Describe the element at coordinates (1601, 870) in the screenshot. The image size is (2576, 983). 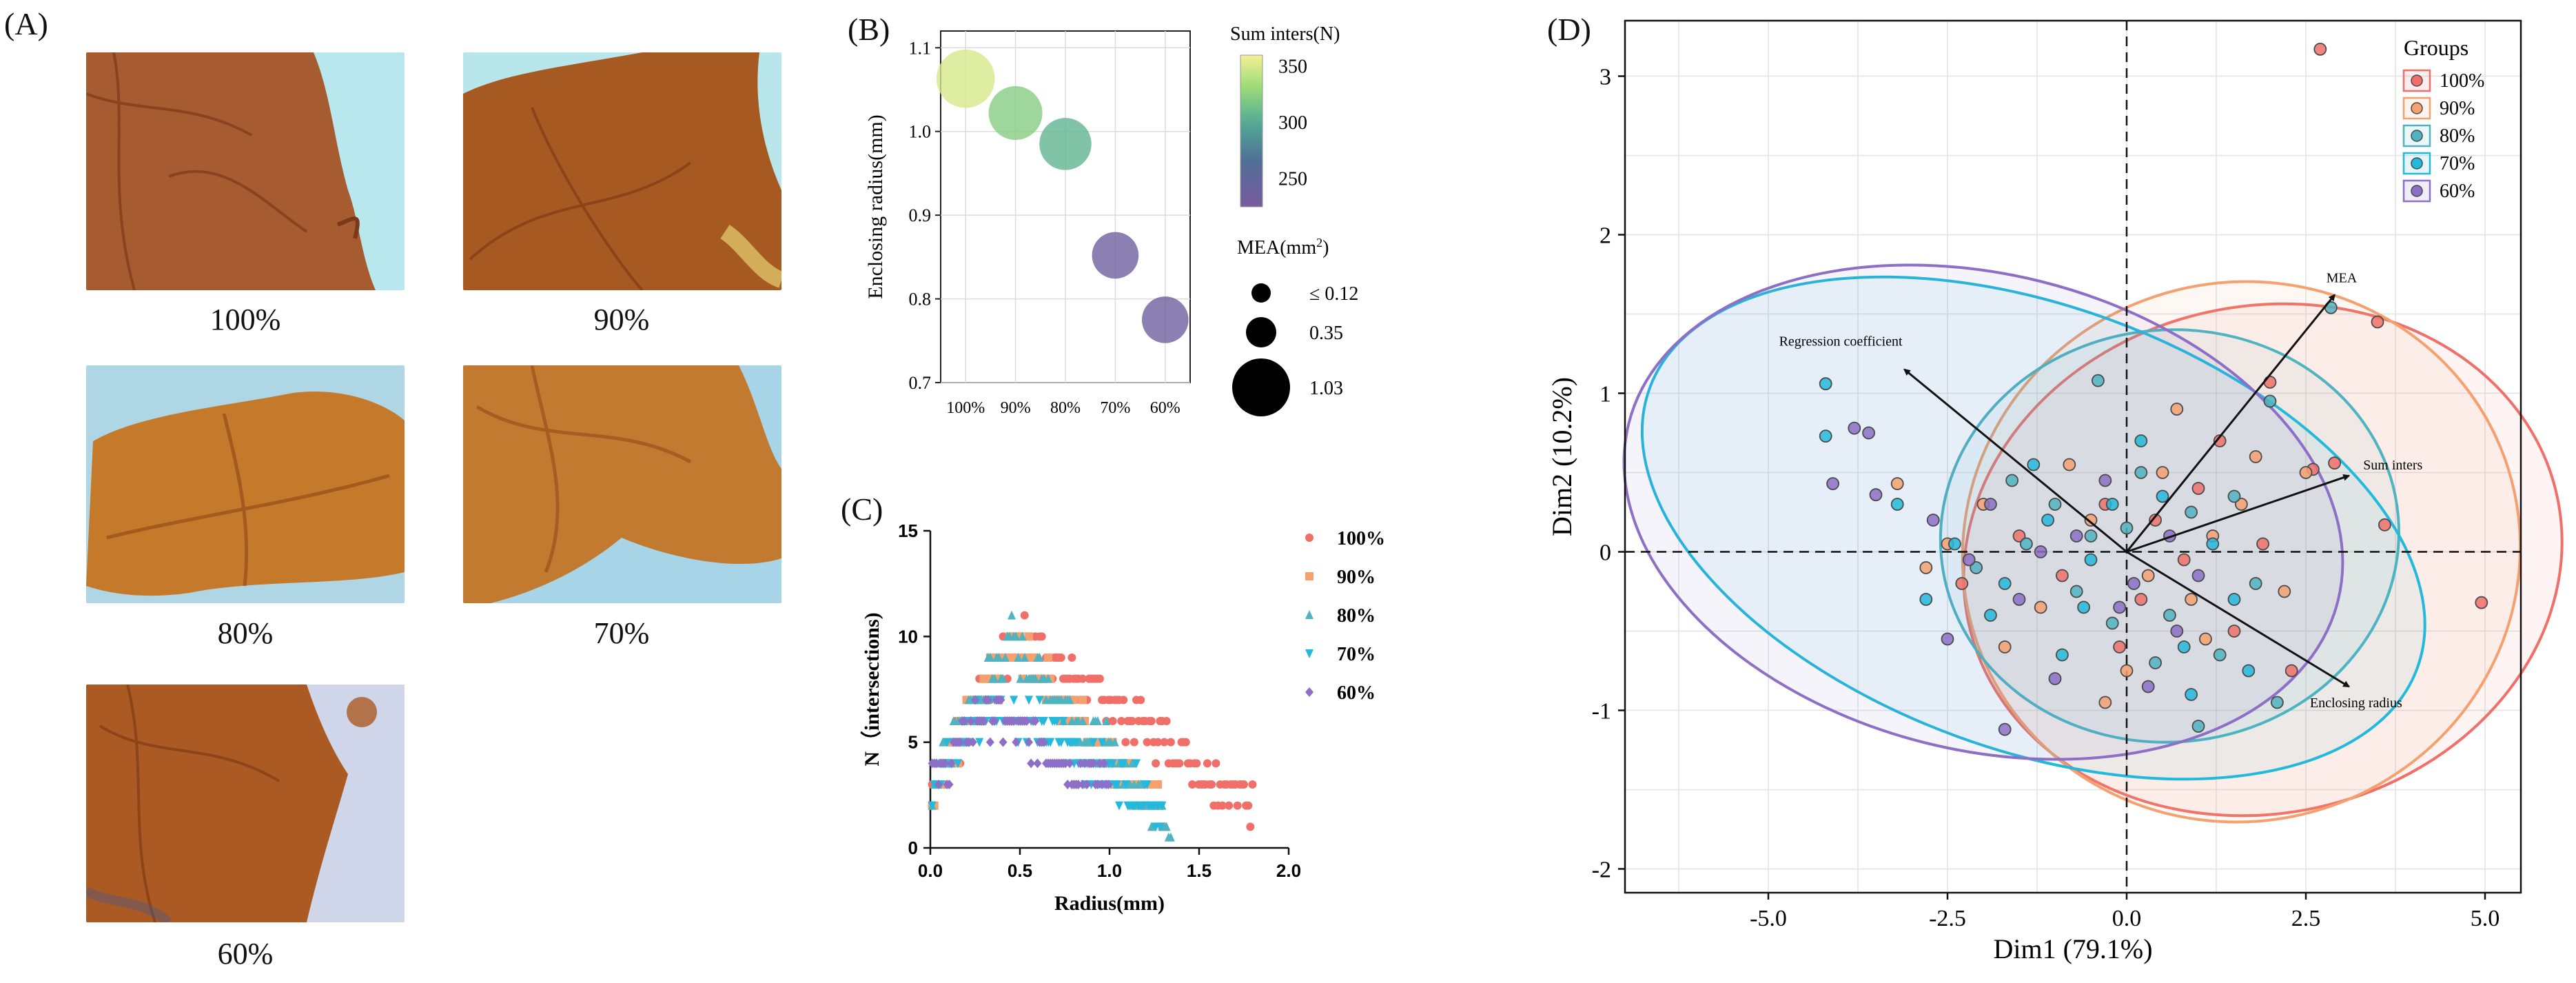
I see `y-tick-label: -2` at that location.